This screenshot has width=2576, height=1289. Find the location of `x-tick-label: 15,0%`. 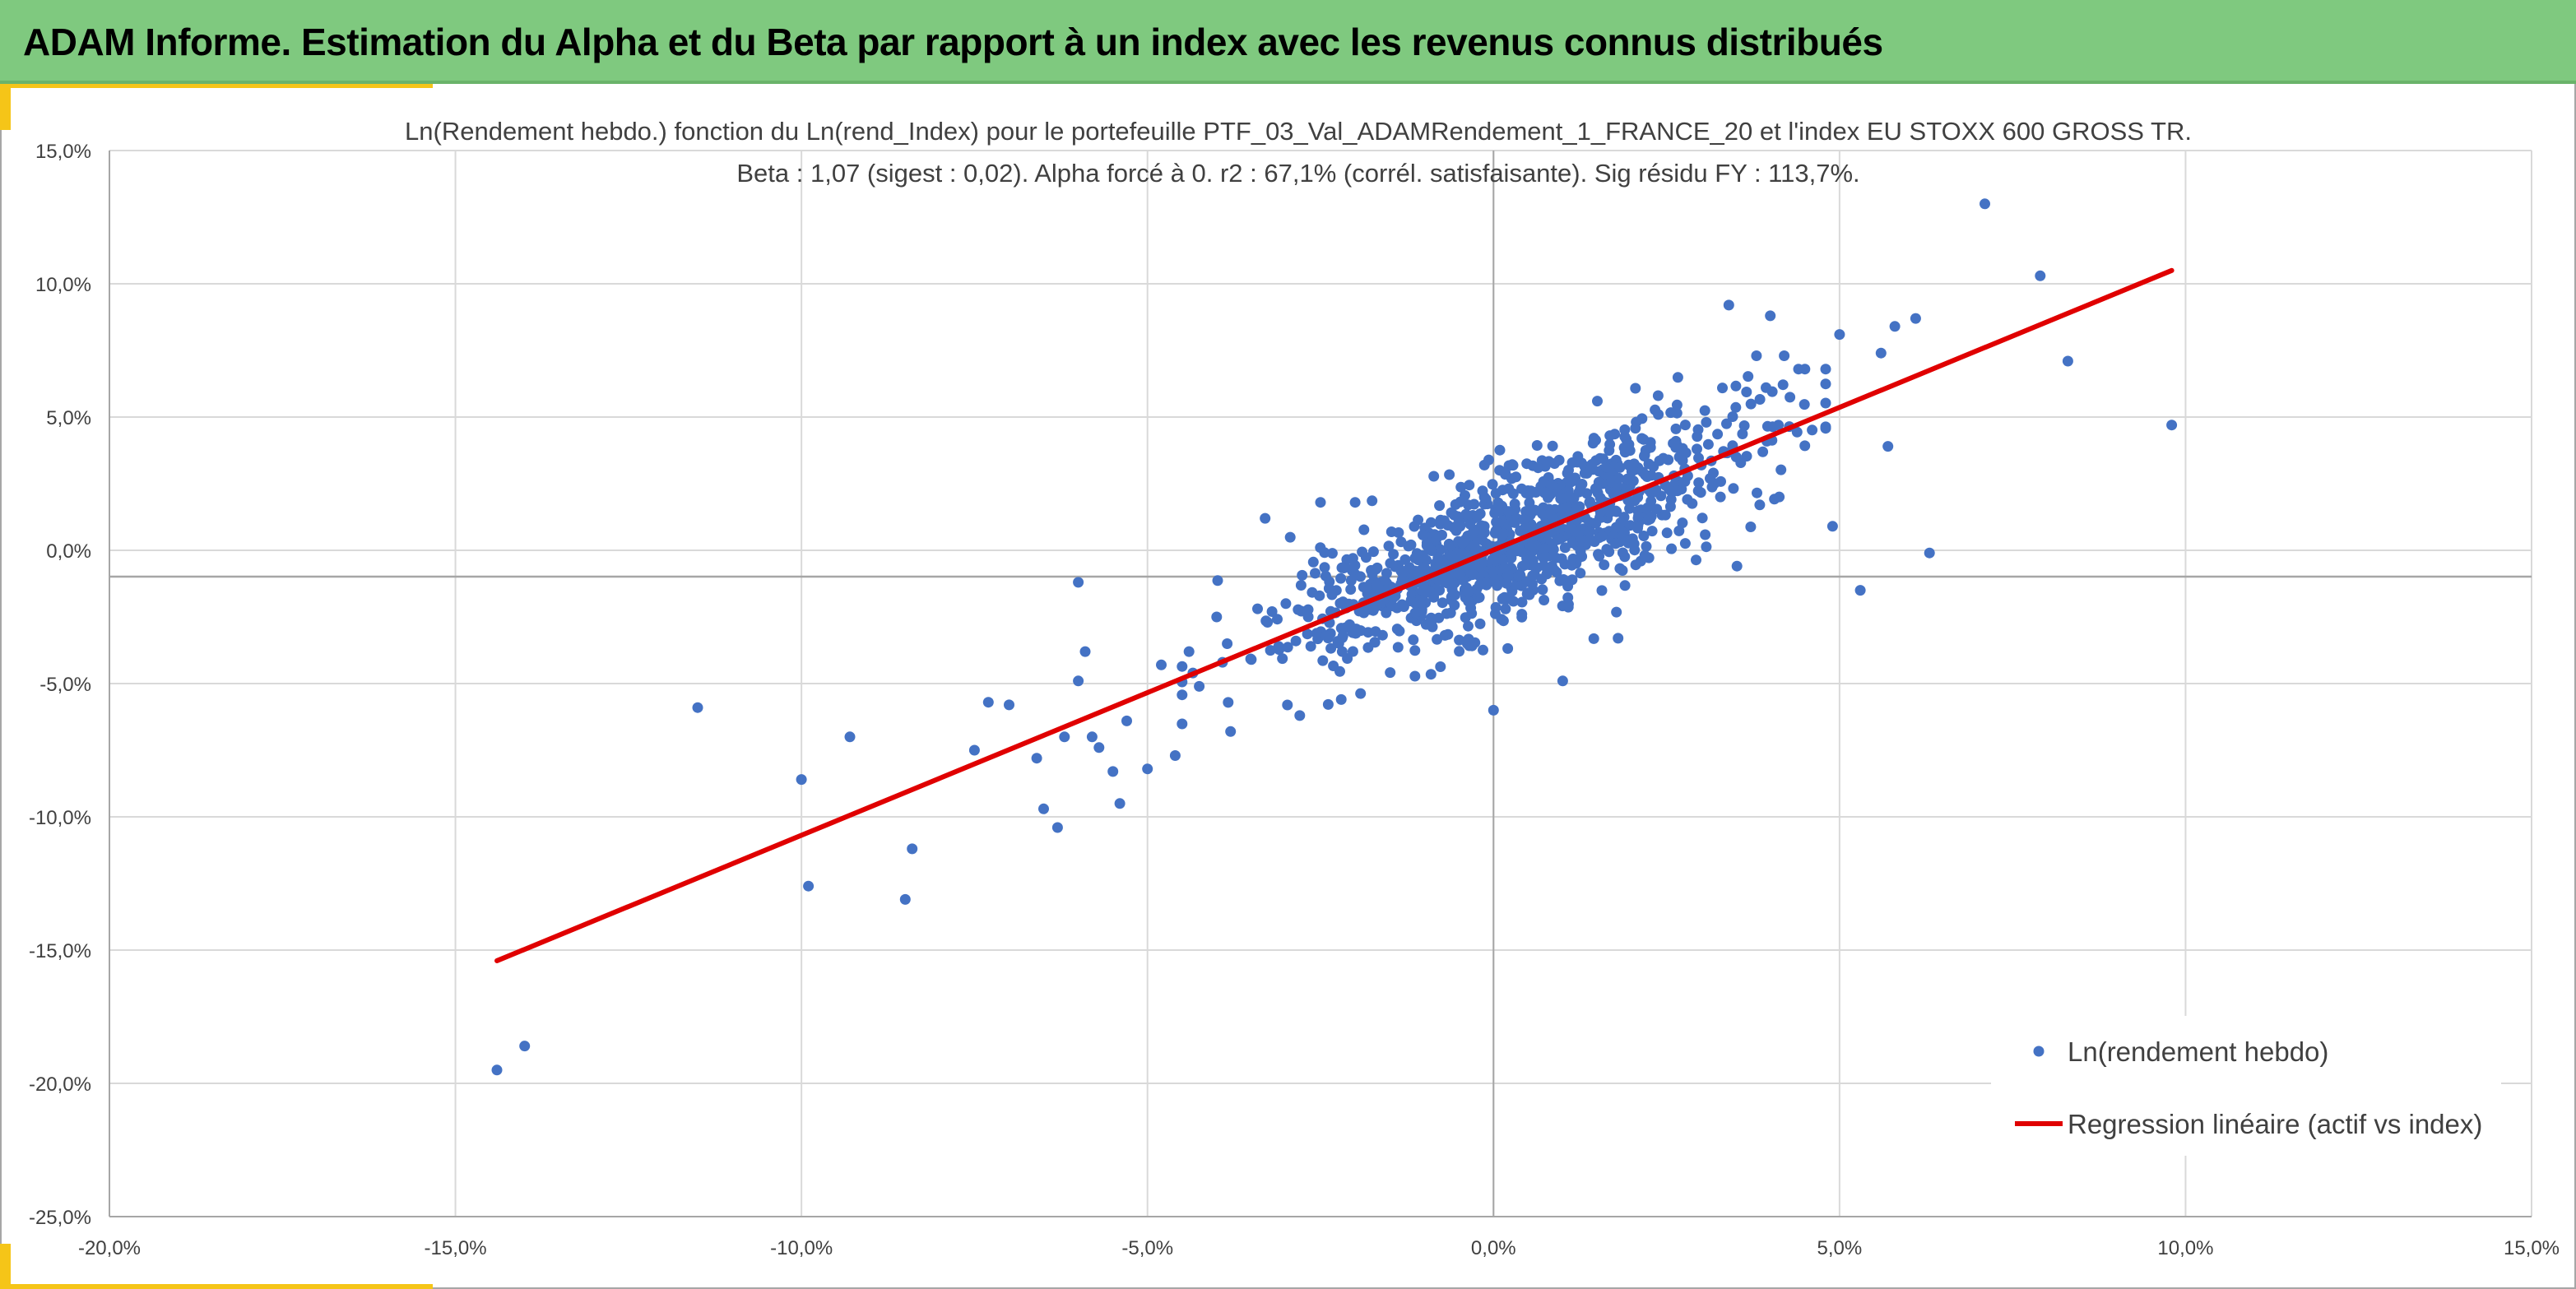

x-tick-label: 15,0% is located at coordinates (2532, 1248).